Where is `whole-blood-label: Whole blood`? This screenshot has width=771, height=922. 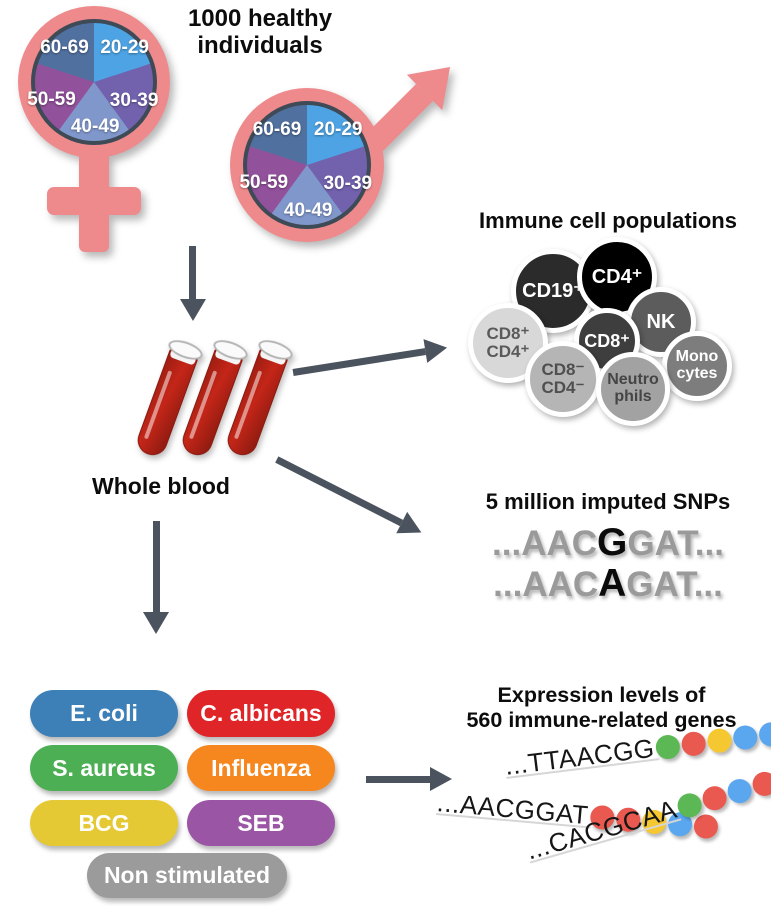 whole-blood-label: Whole blood is located at coordinates (161, 486).